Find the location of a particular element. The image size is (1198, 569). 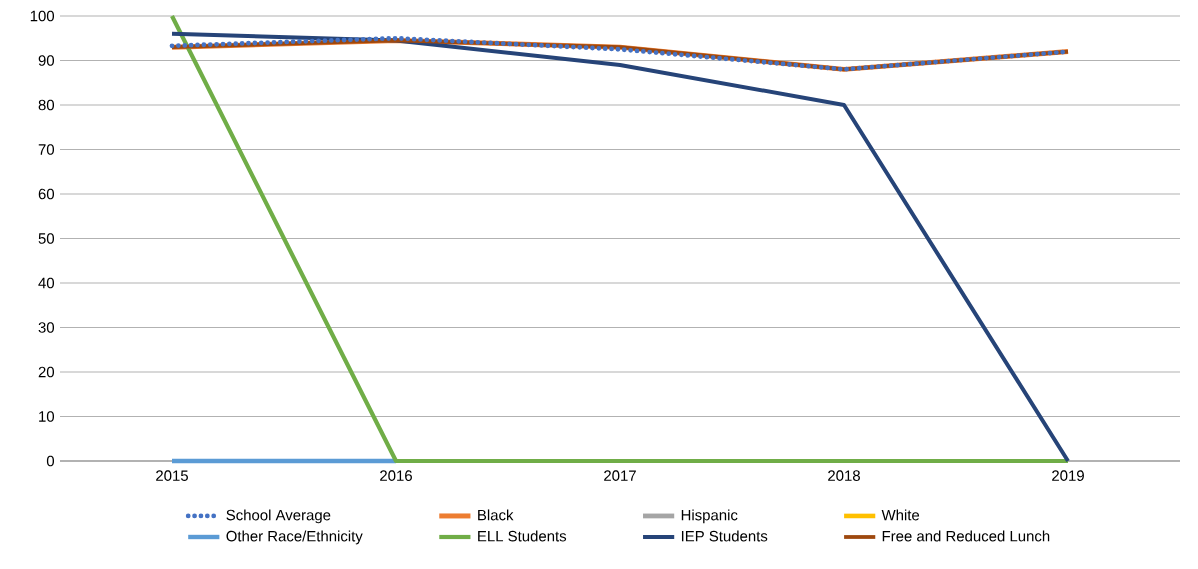

y-tick-label: 90 is located at coordinates (46, 60).